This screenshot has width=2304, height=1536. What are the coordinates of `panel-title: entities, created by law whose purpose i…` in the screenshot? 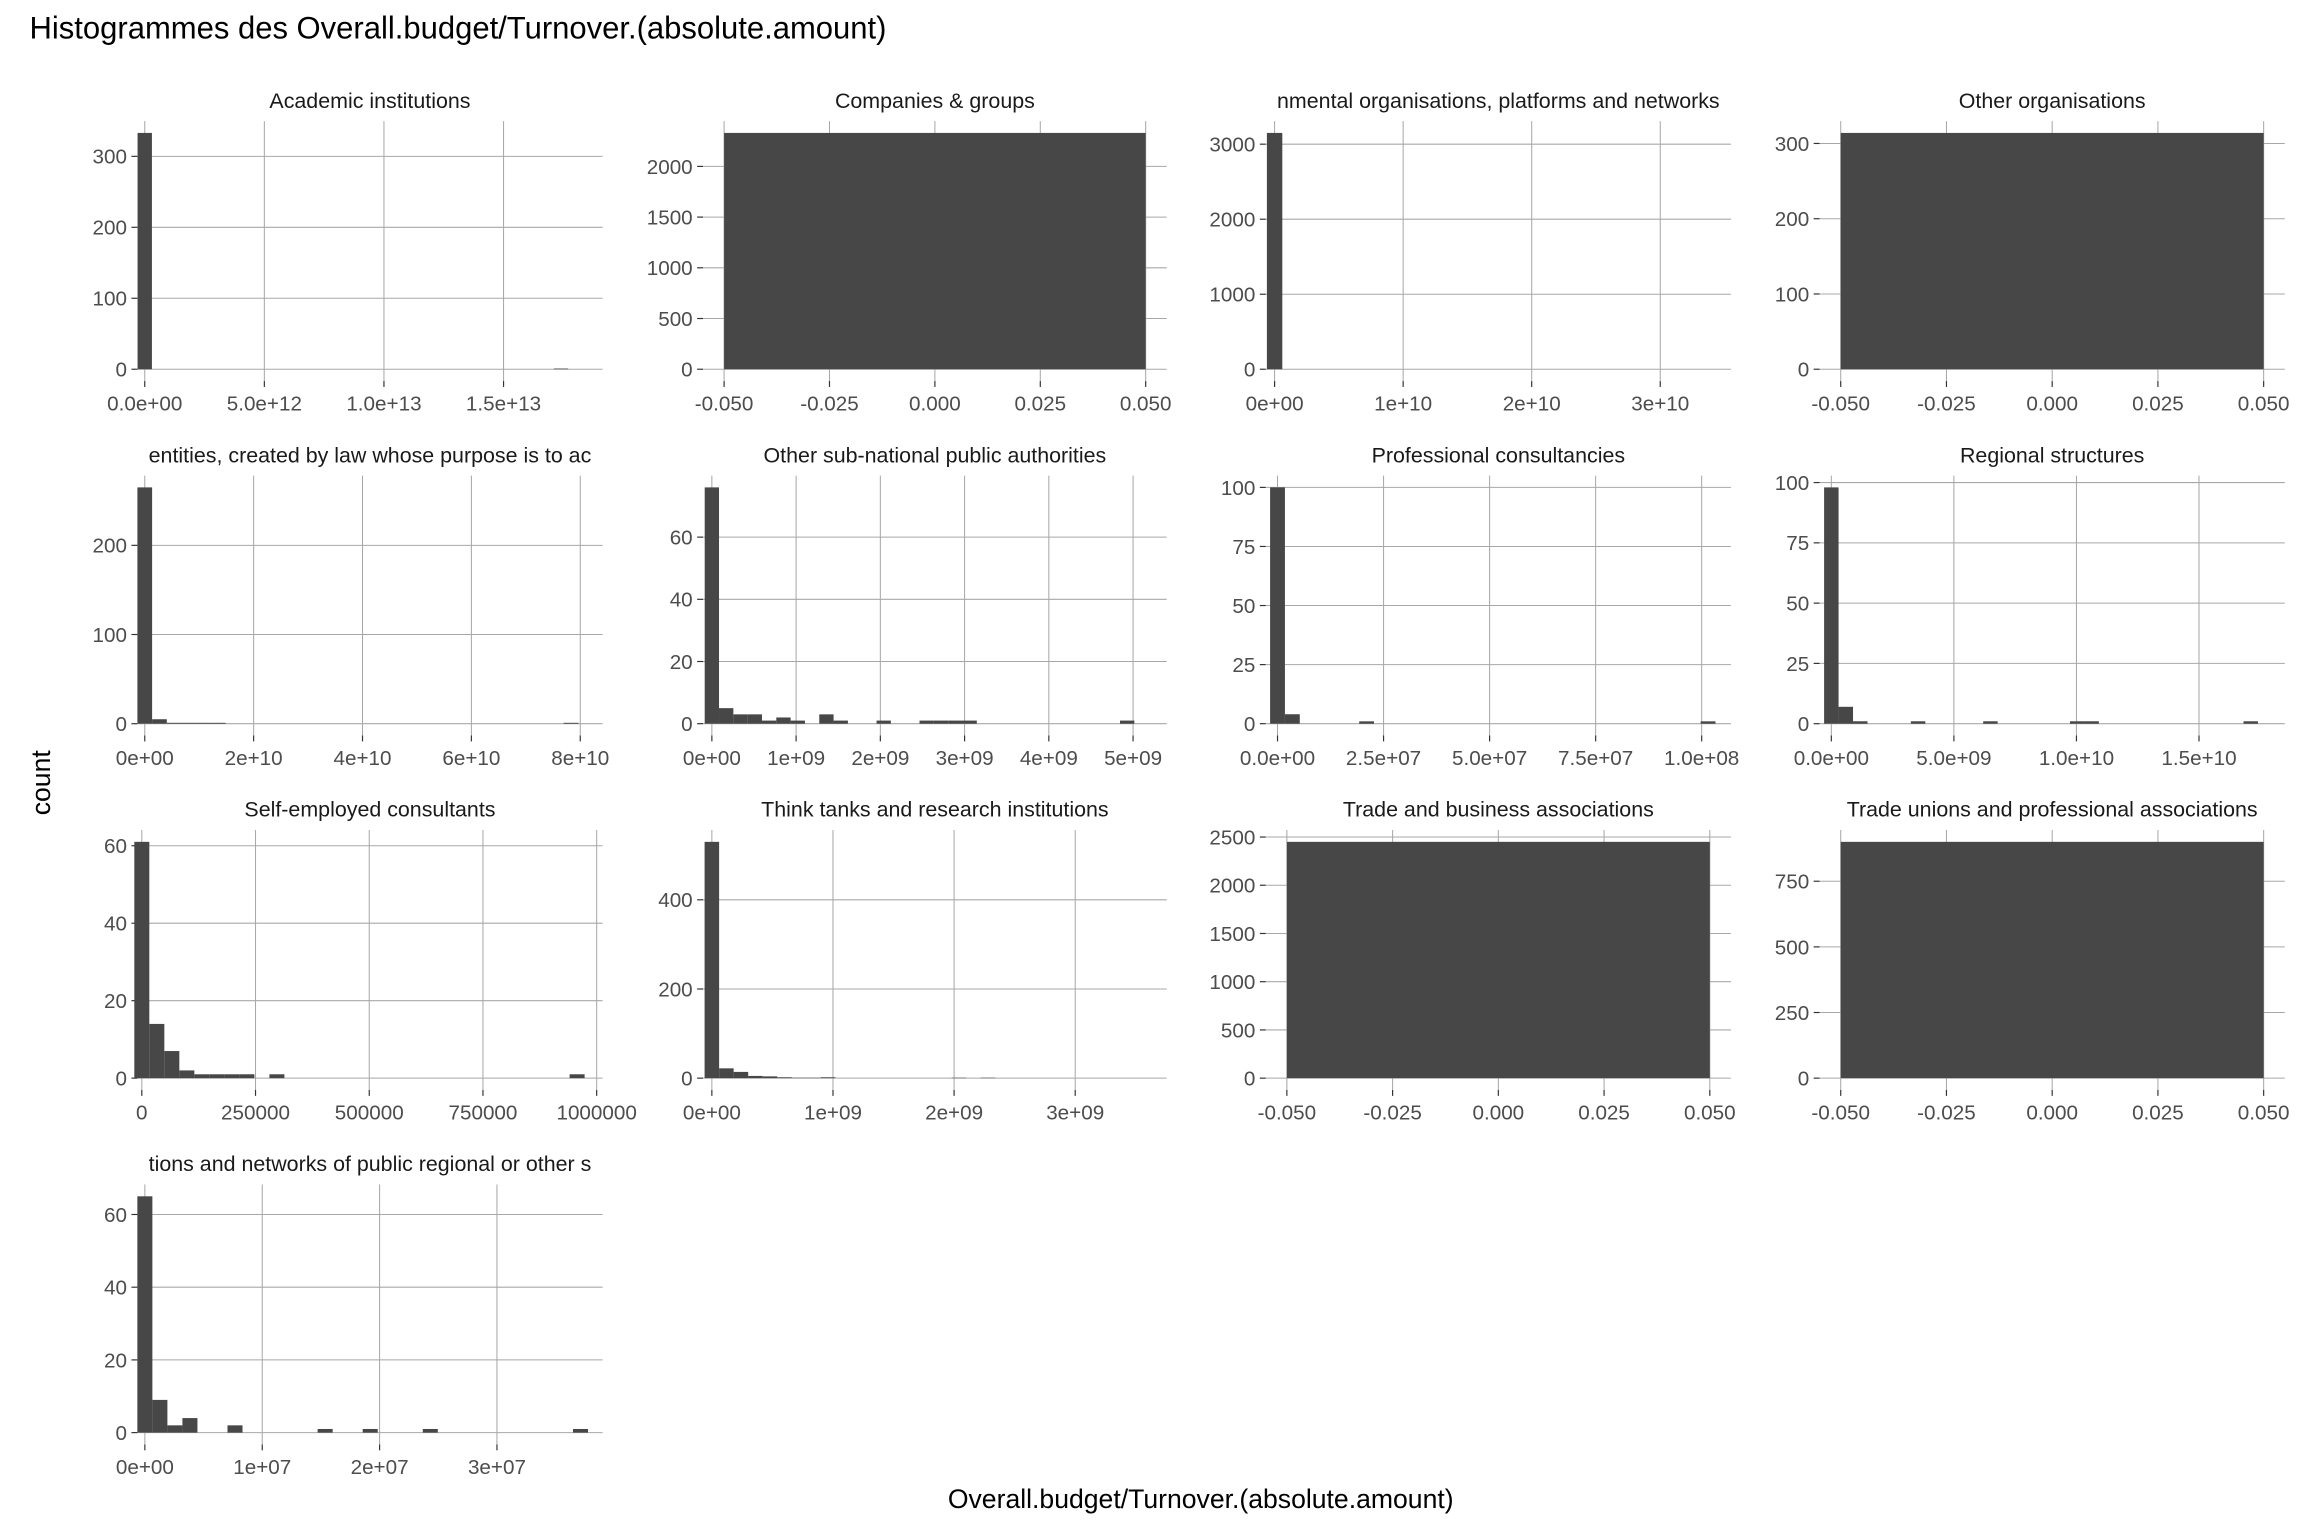 It's located at (370, 455).